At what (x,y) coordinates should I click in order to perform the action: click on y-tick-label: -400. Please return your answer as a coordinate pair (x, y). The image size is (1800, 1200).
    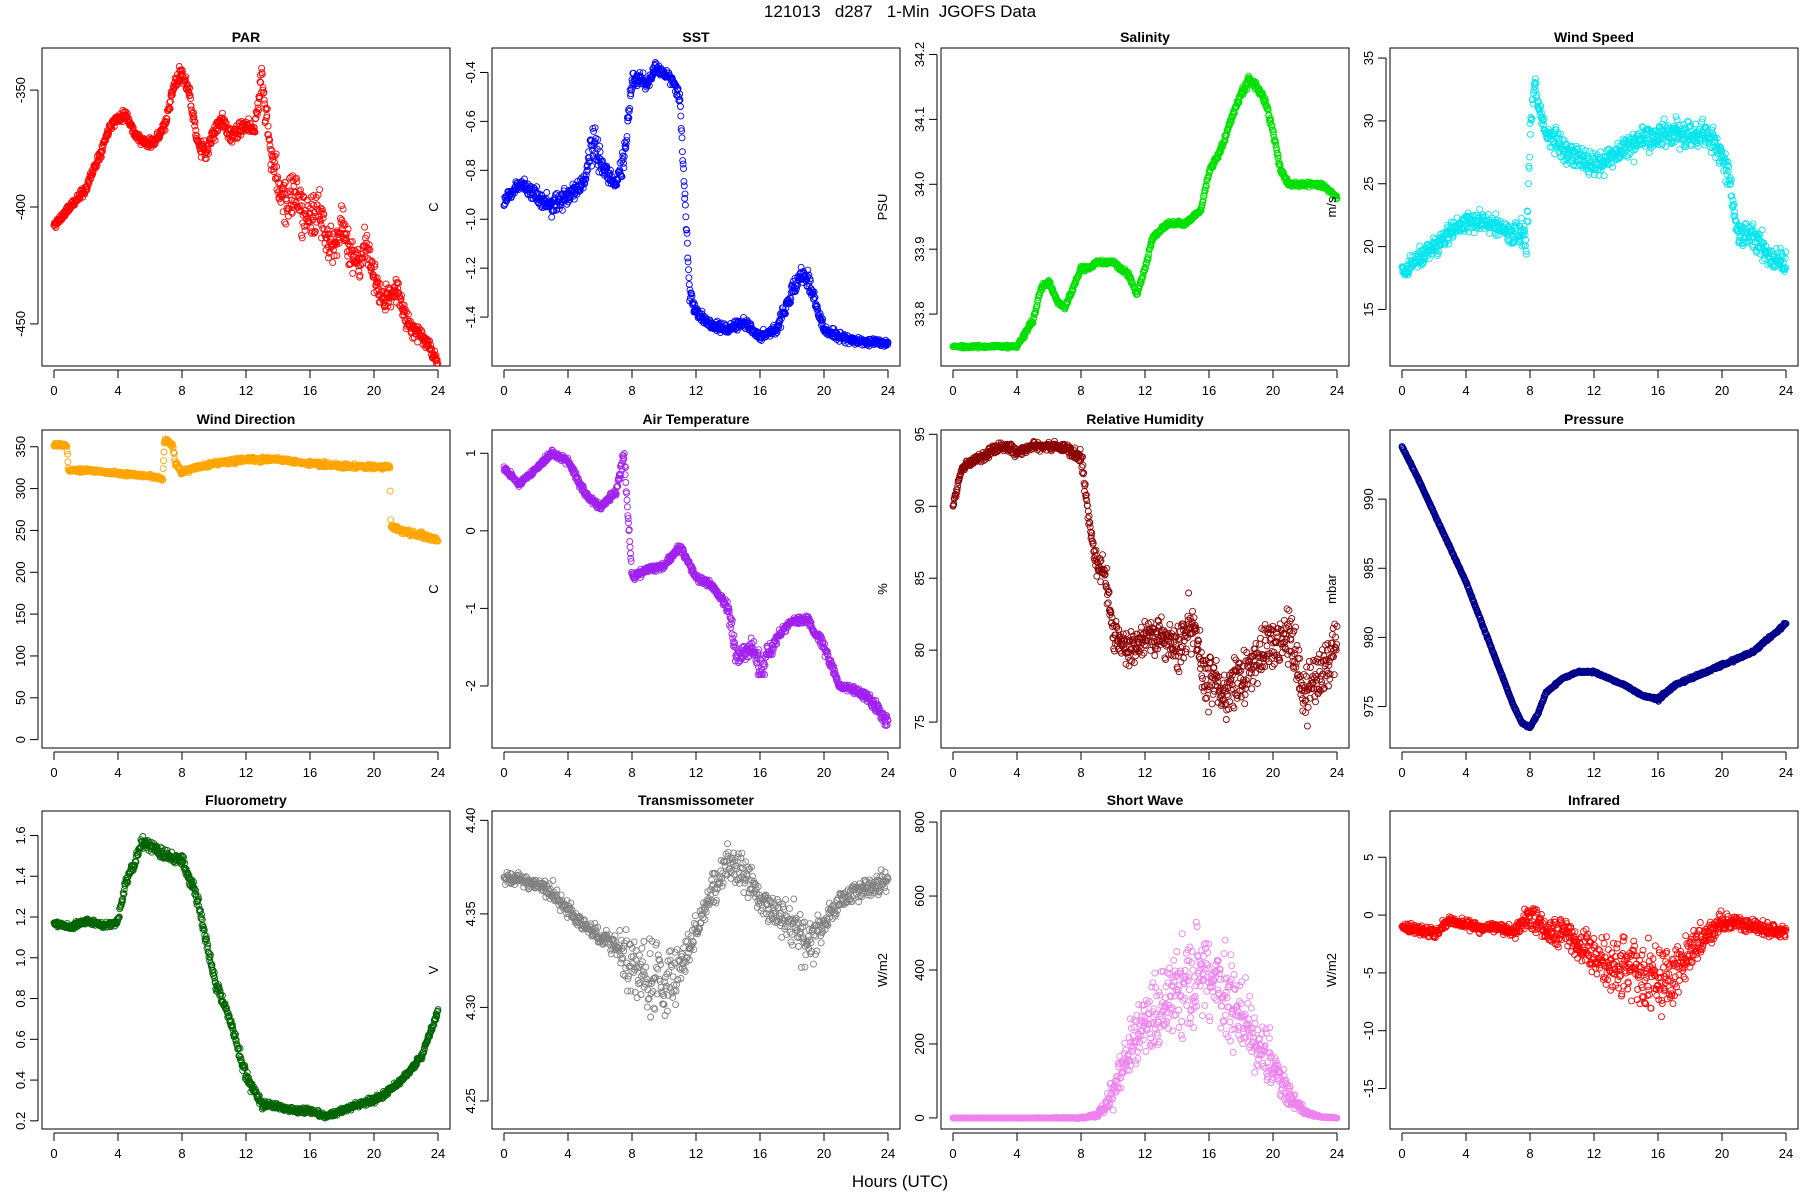
    Looking at the image, I should click on (20, 207).